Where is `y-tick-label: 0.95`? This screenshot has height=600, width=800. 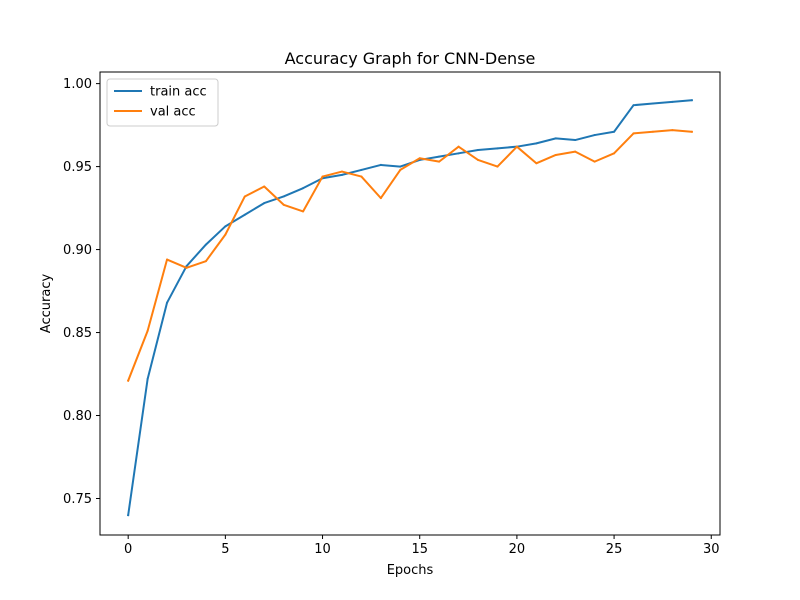
y-tick-label: 0.95 is located at coordinates (77, 167).